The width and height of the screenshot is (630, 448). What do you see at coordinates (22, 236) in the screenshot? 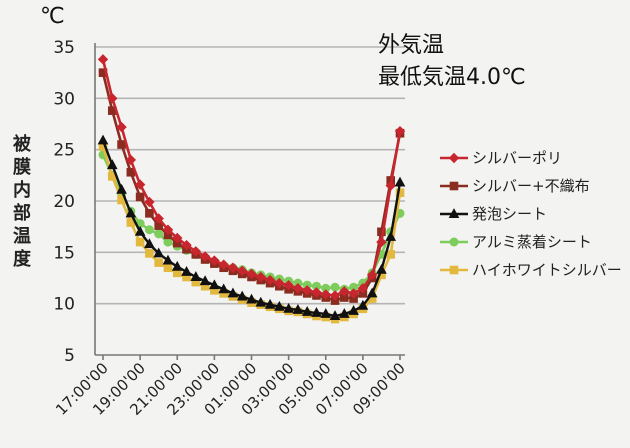
I see `y-axis-label-char: 温` at bounding box center [22, 236].